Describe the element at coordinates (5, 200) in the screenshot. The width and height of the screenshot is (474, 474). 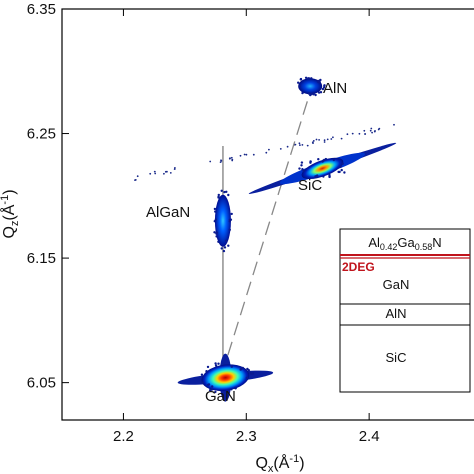
I see `y-axis-title-exp: -1` at that location.